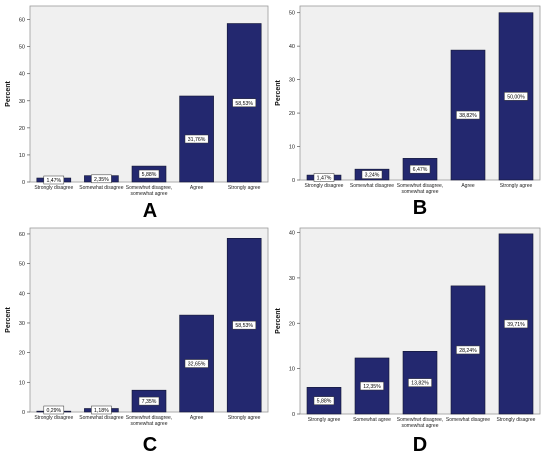 The height and width of the screenshot is (457, 550). I want to click on panel-a-y-tick-label: 20, so click(22, 129).